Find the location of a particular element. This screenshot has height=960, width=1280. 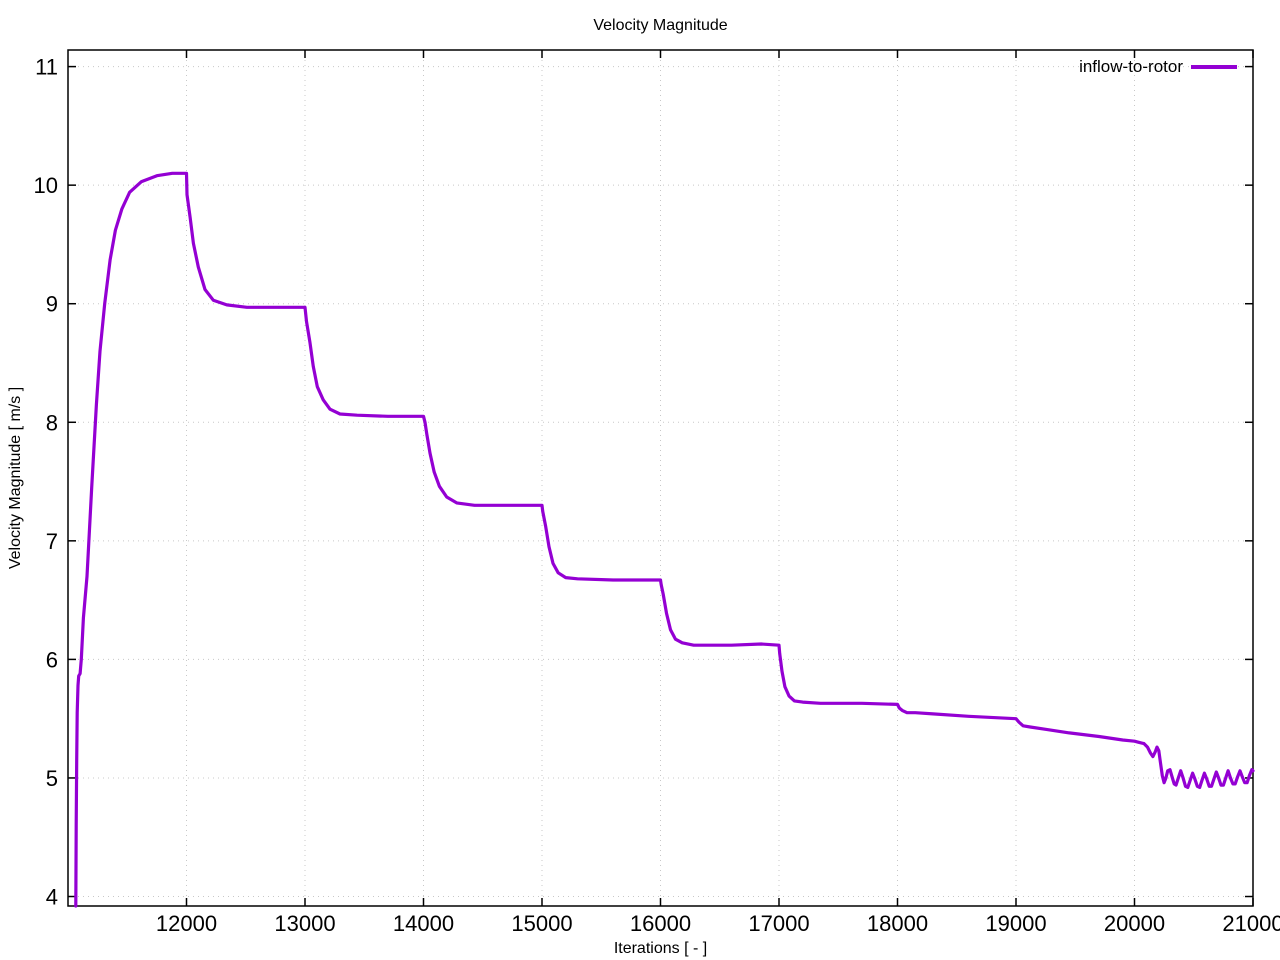

x-tick-label: 14000 is located at coordinates (423, 923).